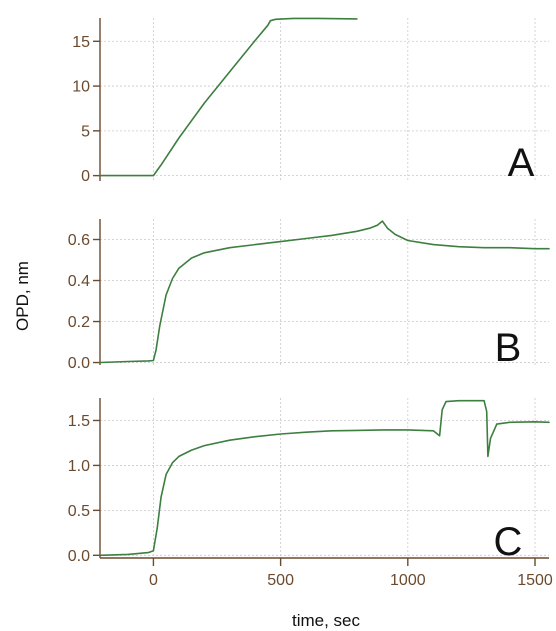 The image size is (556, 631). Describe the element at coordinates (535, 580) in the screenshot. I see `x-tick-label: 1500` at that location.